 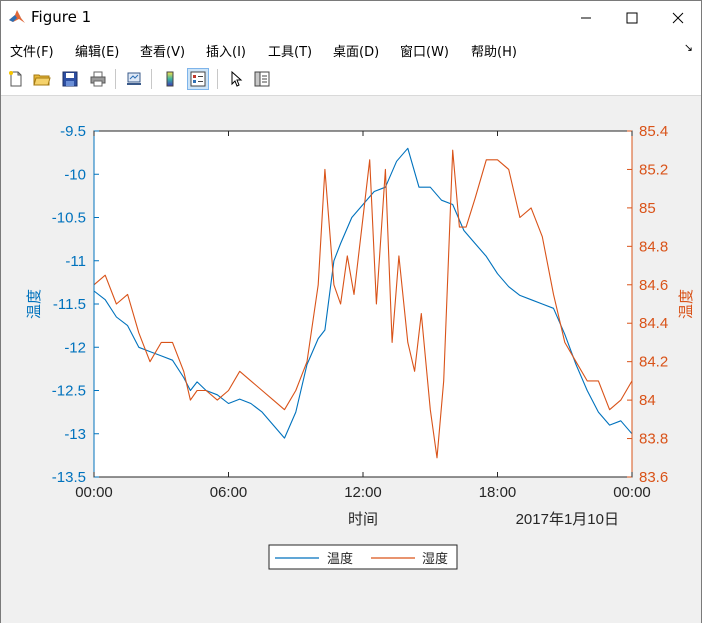 I want to click on y-tick-label-right: 84.4, so click(x=653, y=323).